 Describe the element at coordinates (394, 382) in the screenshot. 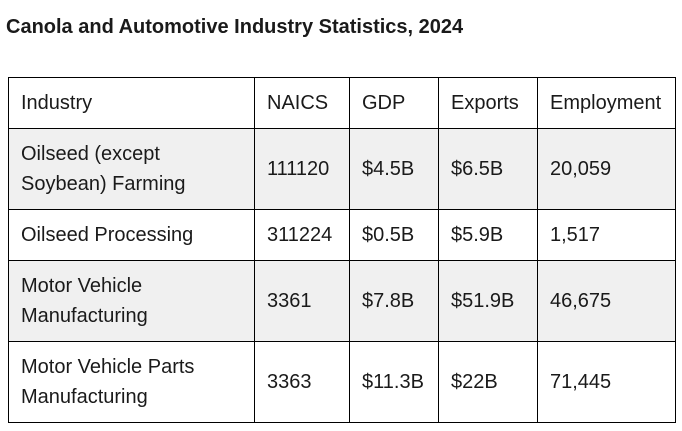

I see `gdp-cell: $11.3B` at that location.